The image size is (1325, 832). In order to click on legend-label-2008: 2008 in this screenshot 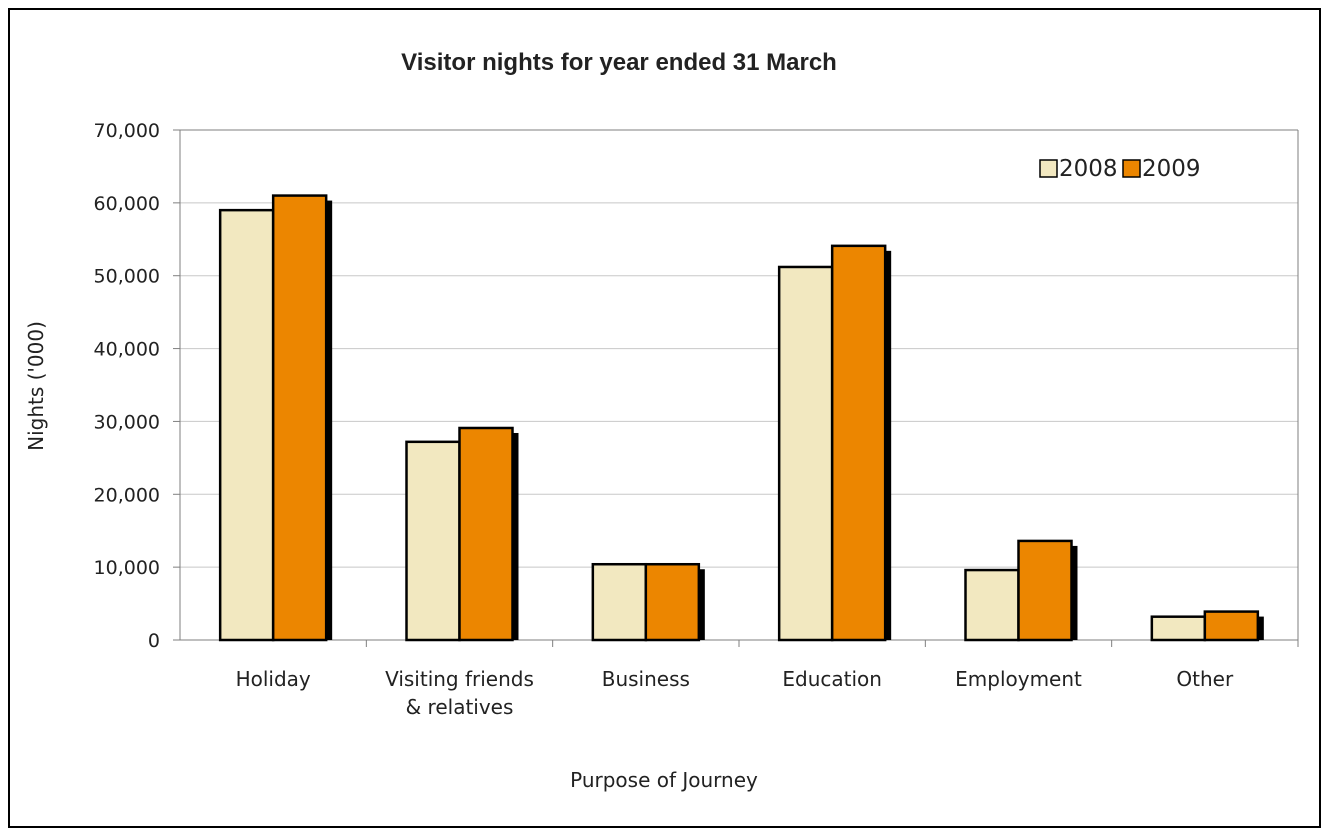, I will do `click(1088, 169)`.